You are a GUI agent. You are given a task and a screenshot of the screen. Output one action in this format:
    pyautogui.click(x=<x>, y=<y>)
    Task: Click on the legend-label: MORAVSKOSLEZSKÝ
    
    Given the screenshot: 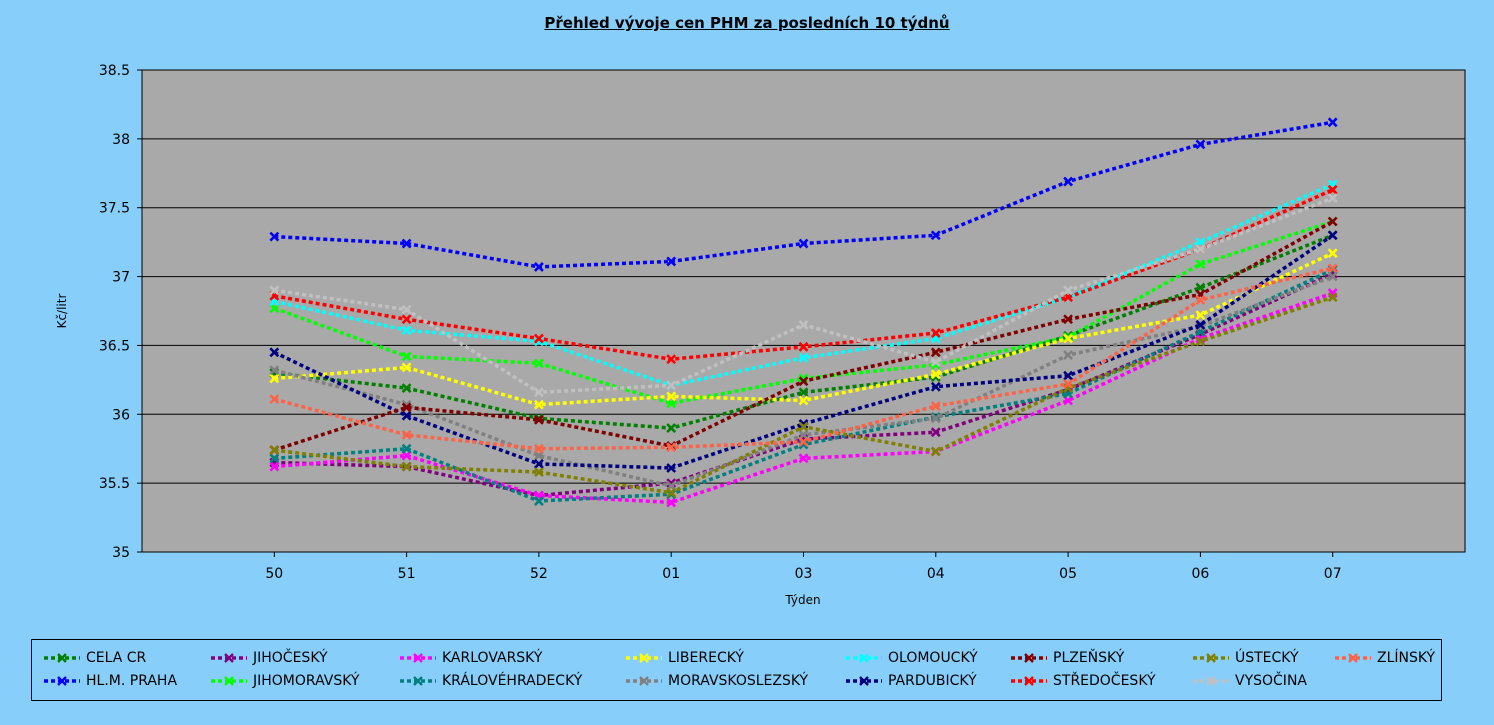 What is the action you would take?
    pyautogui.click(x=738, y=681)
    